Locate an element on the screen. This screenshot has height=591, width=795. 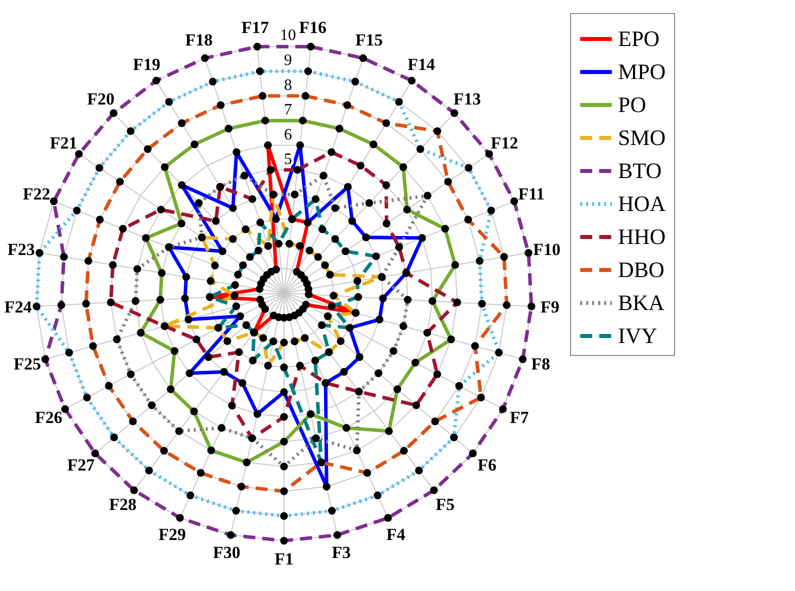
legend-label: BKA is located at coordinates (641, 302).